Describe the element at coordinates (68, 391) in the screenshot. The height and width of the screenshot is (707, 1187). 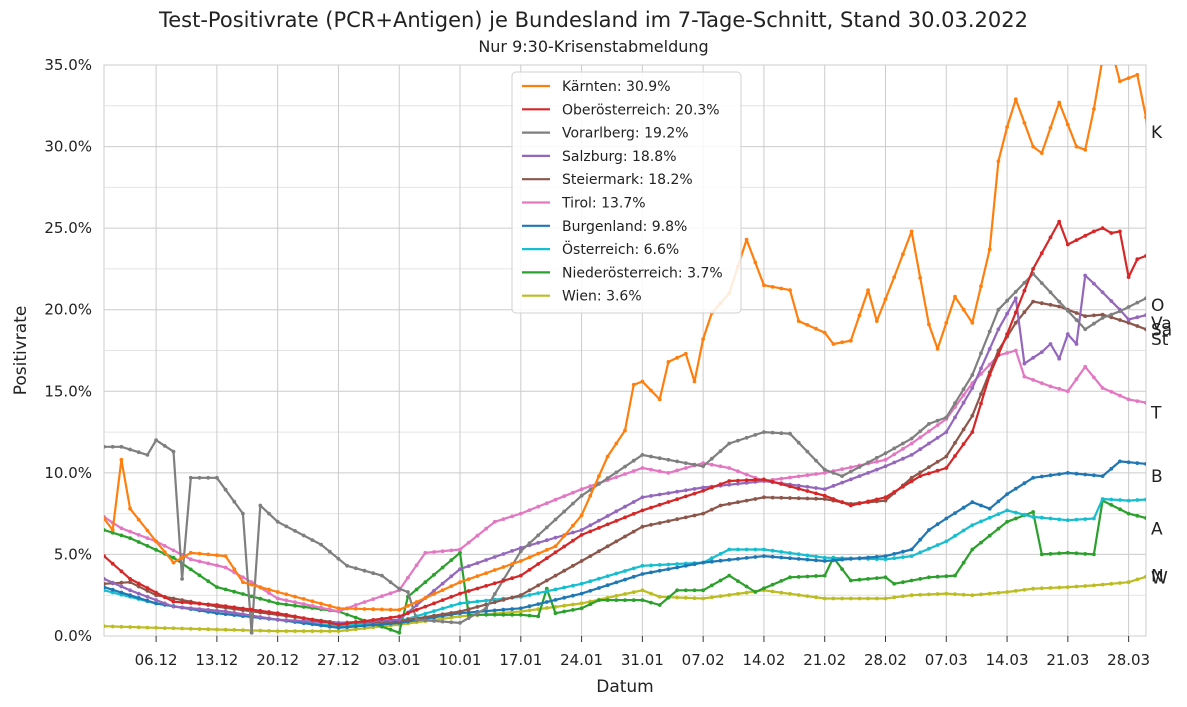
I see `y-tick-label: 15.0%` at that location.